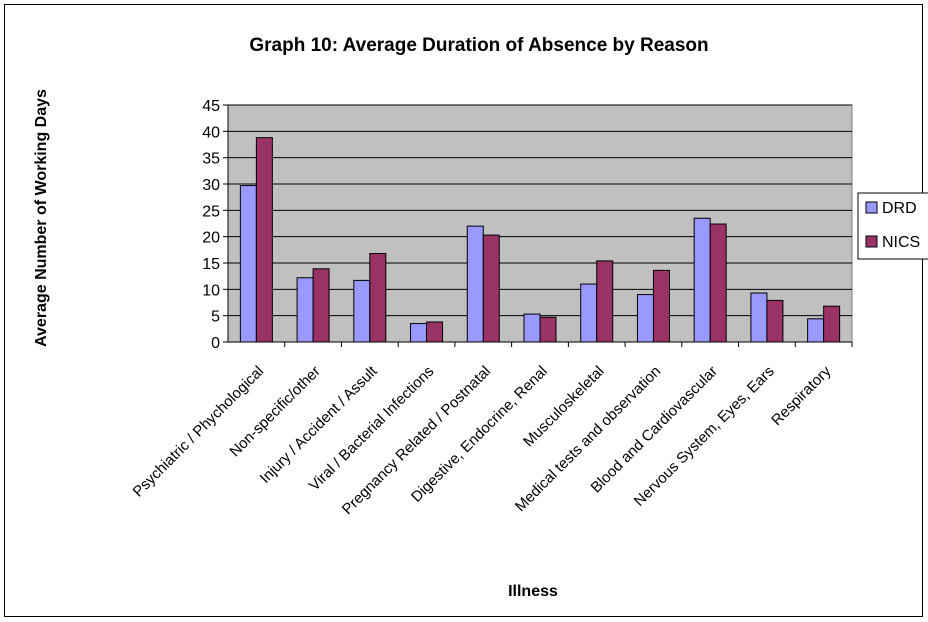 The width and height of the screenshot is (928, 622). Describe the element at coordinates (211, 132) in the screenshot. I see `y-tick-label: 40` at that location.